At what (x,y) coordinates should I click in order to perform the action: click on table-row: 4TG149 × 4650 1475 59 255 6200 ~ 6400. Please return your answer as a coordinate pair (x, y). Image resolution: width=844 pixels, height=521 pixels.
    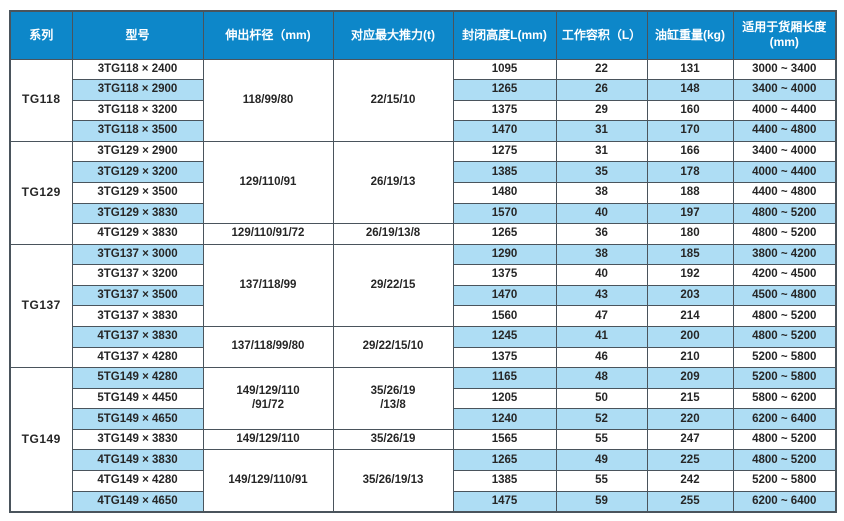
    Looking at the image, I should click on (423, 501).